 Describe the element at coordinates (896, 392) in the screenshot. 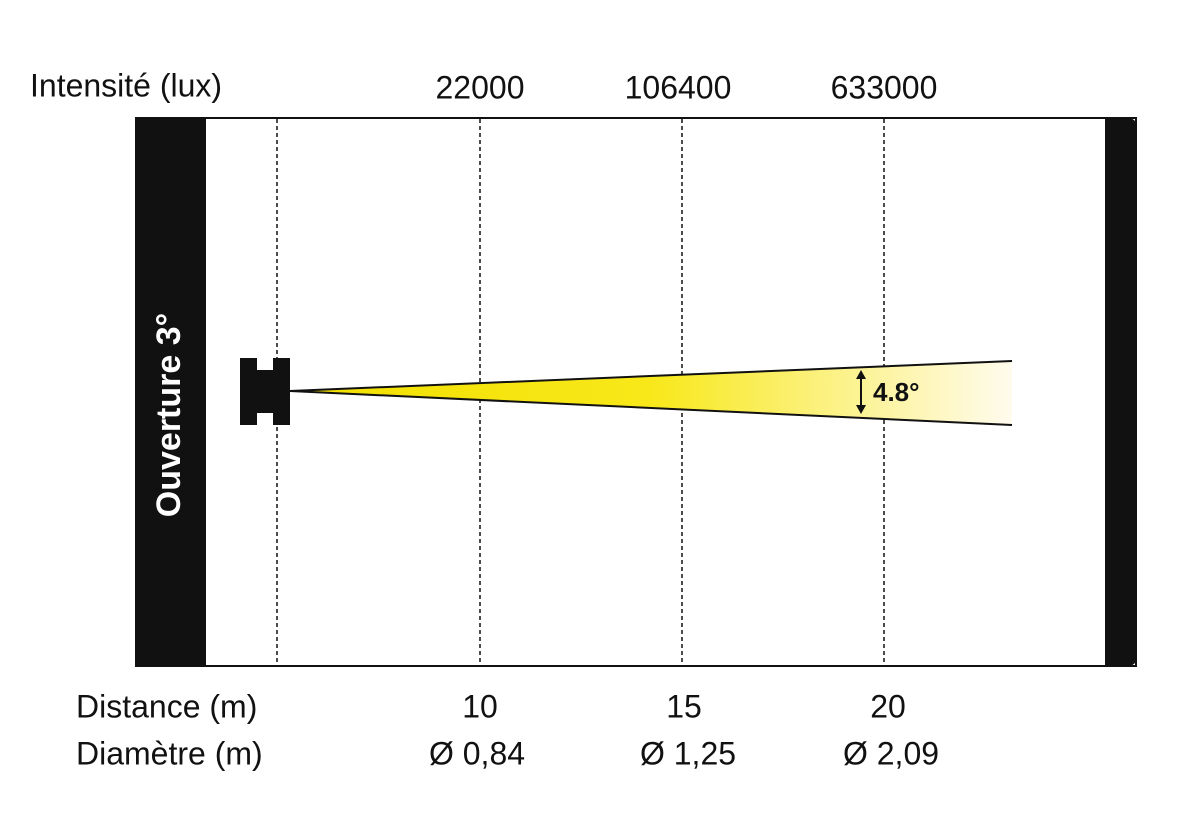

I see `beam-angle: 4.8°` at that location.